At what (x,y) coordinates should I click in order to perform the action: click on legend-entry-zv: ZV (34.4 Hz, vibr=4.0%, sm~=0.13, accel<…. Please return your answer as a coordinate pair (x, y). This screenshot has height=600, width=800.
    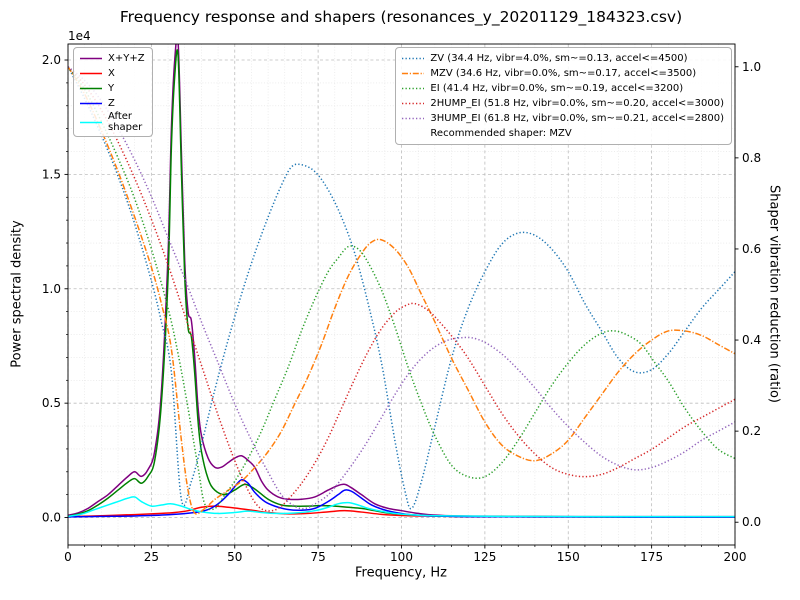
    Looking at the image, I should click on (562, 58).